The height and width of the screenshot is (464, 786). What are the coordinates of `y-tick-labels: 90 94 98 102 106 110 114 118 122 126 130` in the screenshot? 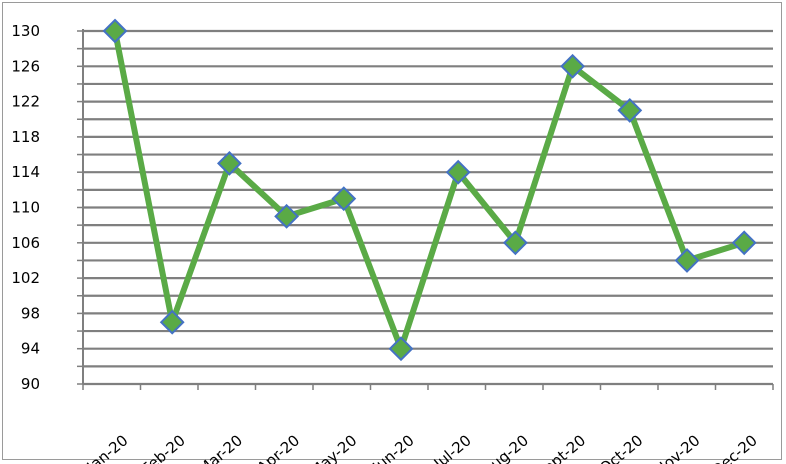 It's located at (25, 207).